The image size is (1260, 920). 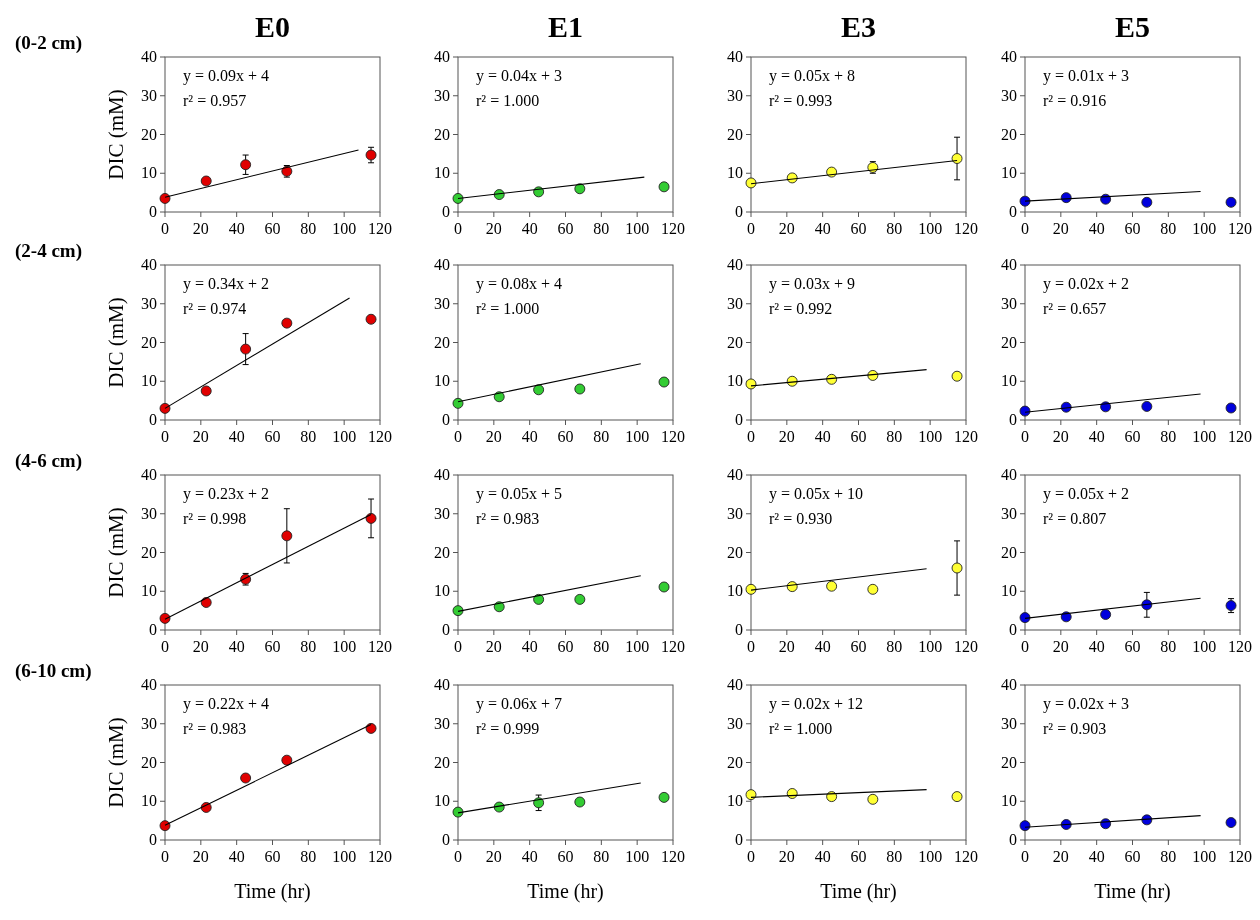 I want to click on annotation: r² = 0.974, so click(x=215, y=308).